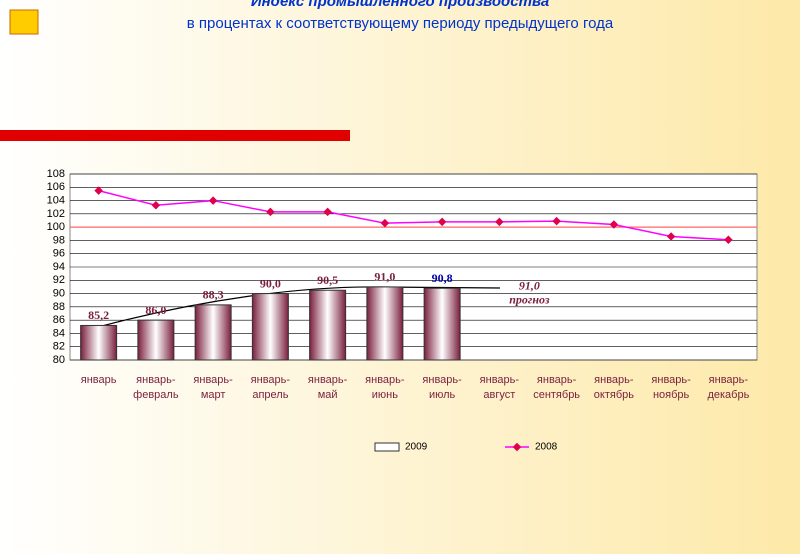 This screenshot has height=554, width=800. What do you see at coordinates (328, 387) in the screenshot?
I see `x-tick-label: январь-май` at bounding box center [328, 387].